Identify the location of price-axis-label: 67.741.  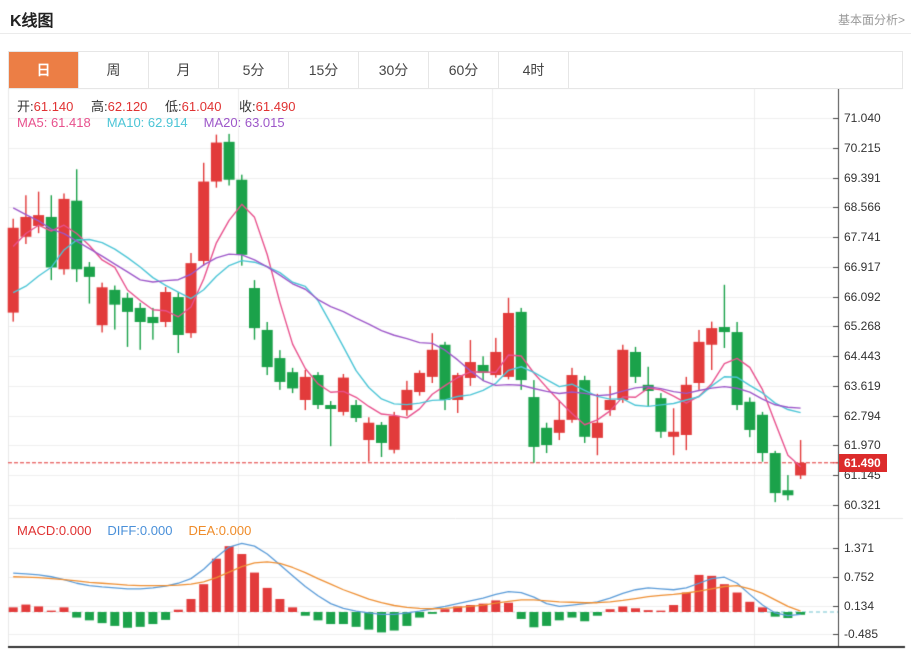
(862, 237).